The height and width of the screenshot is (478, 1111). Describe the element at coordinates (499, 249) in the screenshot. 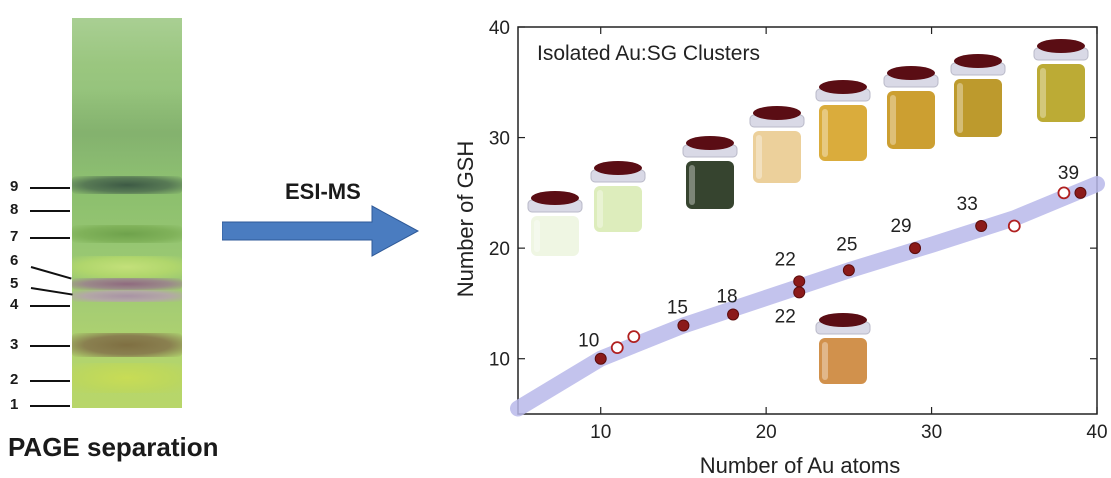

I see `y-tick-label-20: 20` at that location.